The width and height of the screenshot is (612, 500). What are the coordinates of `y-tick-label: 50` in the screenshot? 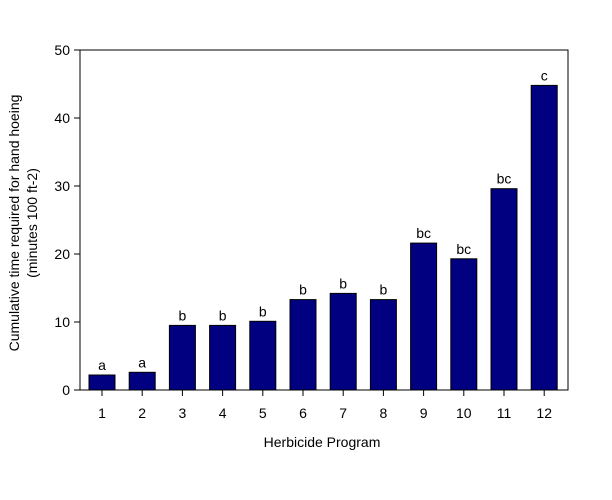 It's located at (62, 50).